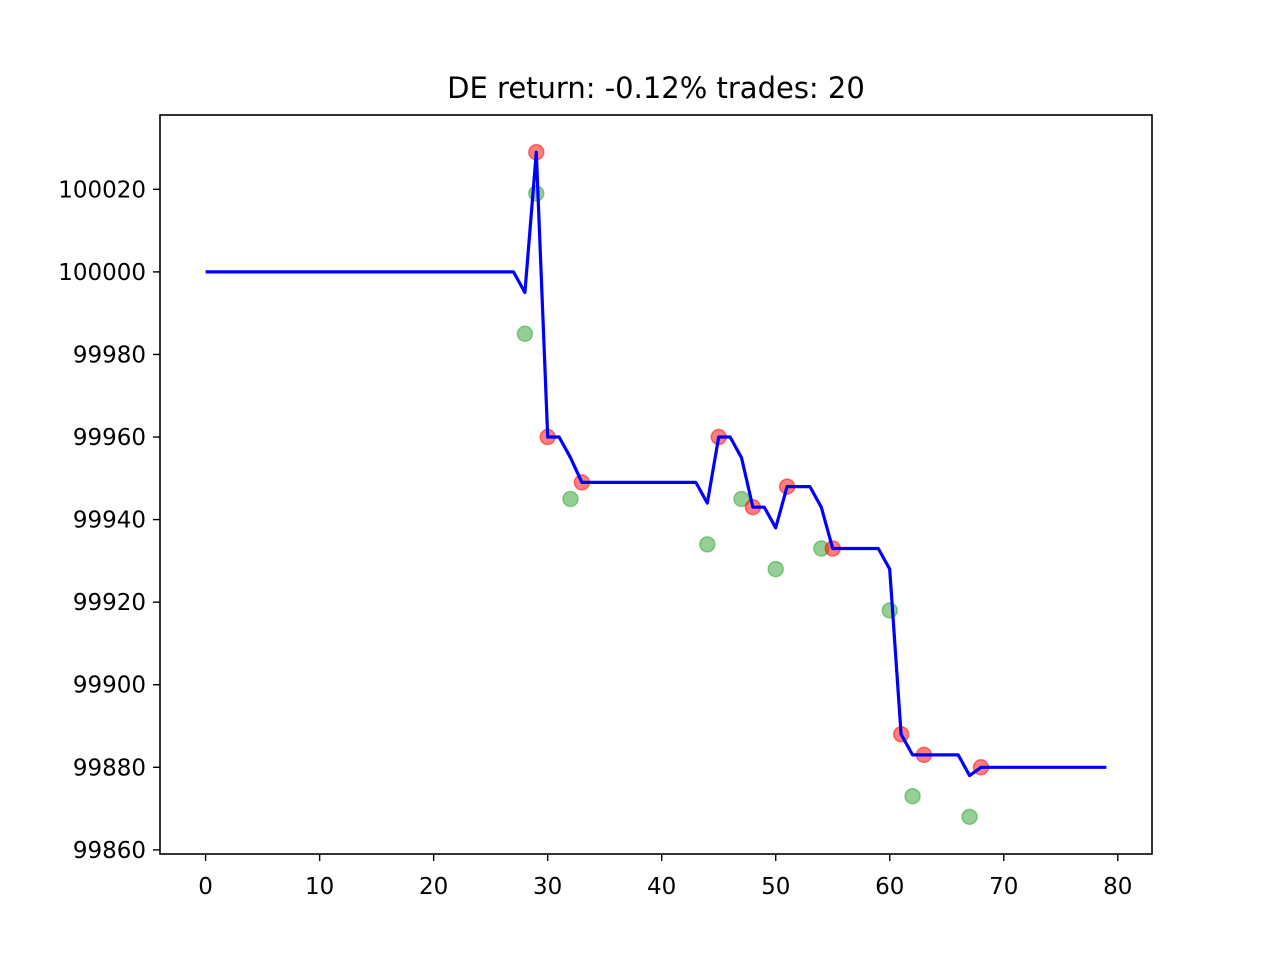 Image resolution: width=1280 pixels, height=960 pixels. I want to click on x-tick-label: 10, so click(319, 887).